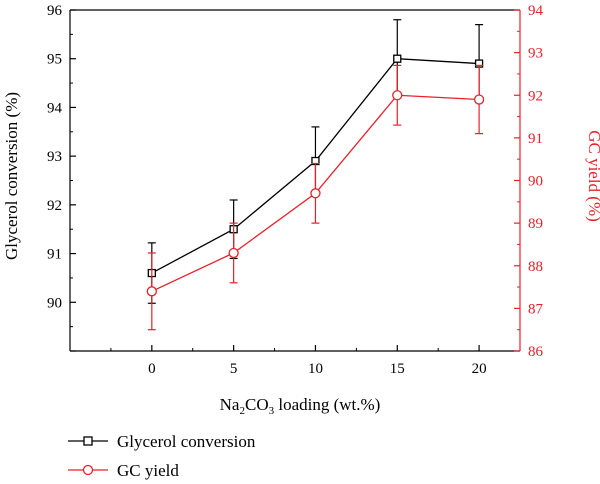 The height and width of the screenshot is (484, 600). What do you see at coordinates (536, 11) in the screenshot?
I see `y-right-tick-label: 94` at bounding box center [536, 11].